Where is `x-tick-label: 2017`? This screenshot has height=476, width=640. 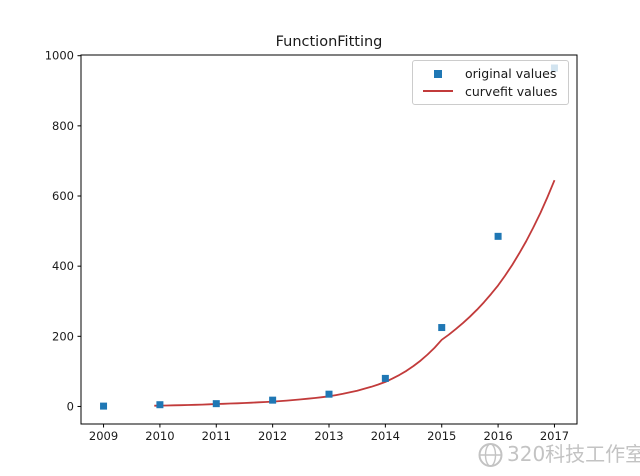
x-tick-label: 2017 is located at coordinates (554, 436).